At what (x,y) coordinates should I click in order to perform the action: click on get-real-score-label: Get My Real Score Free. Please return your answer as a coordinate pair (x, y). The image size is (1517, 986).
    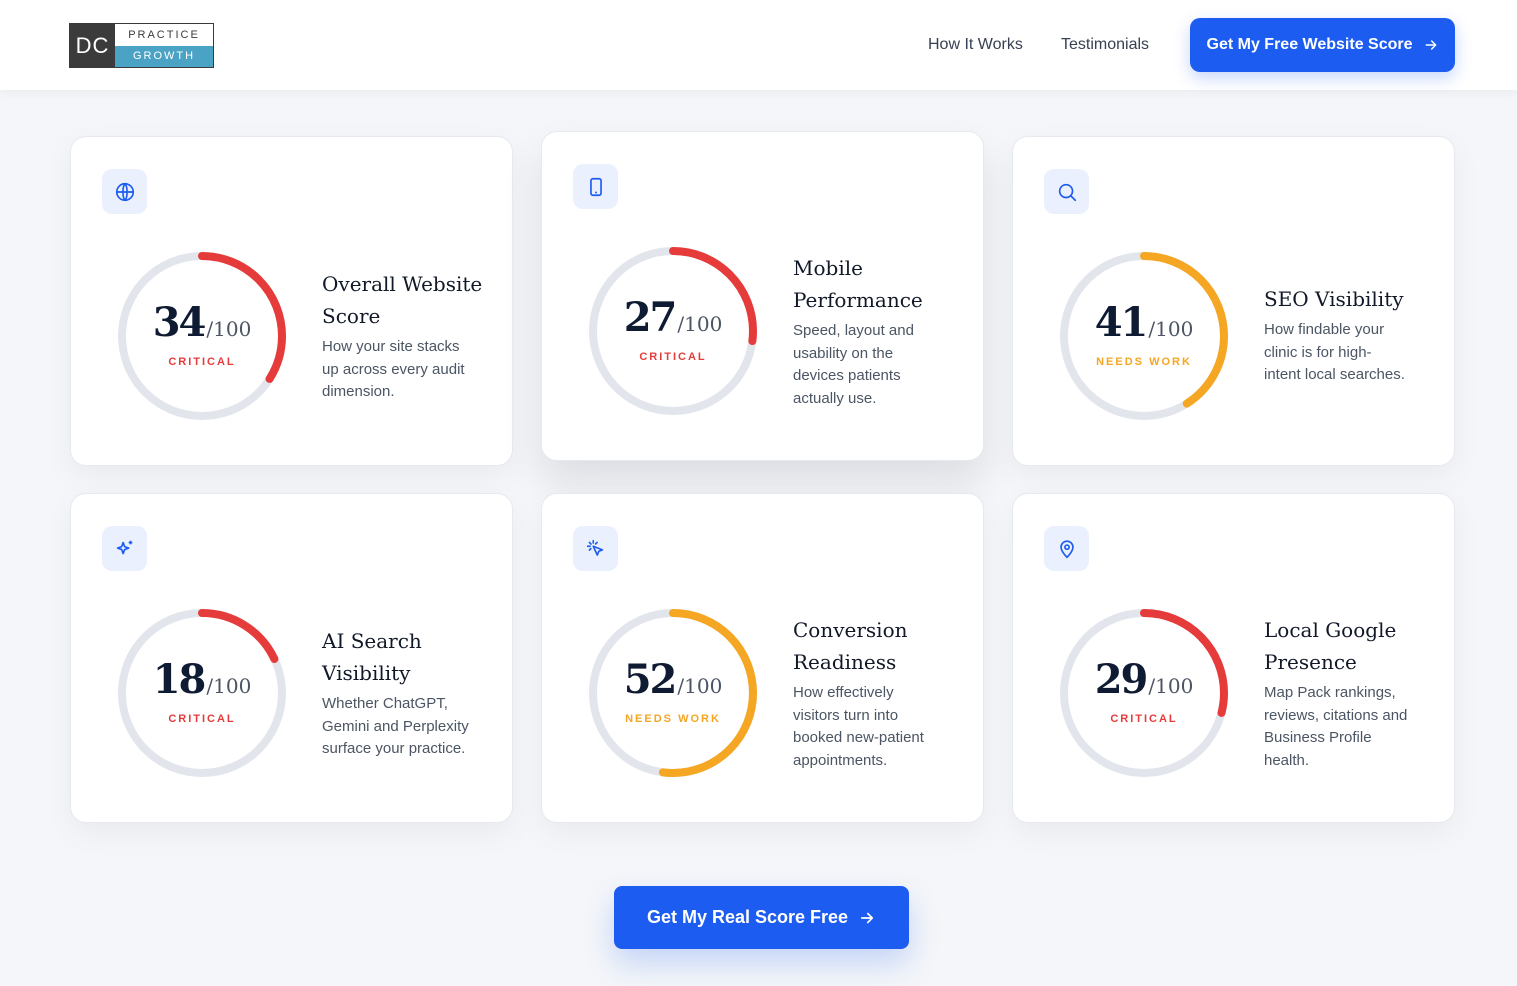
    Looking at the image, I should click on (747, 917).